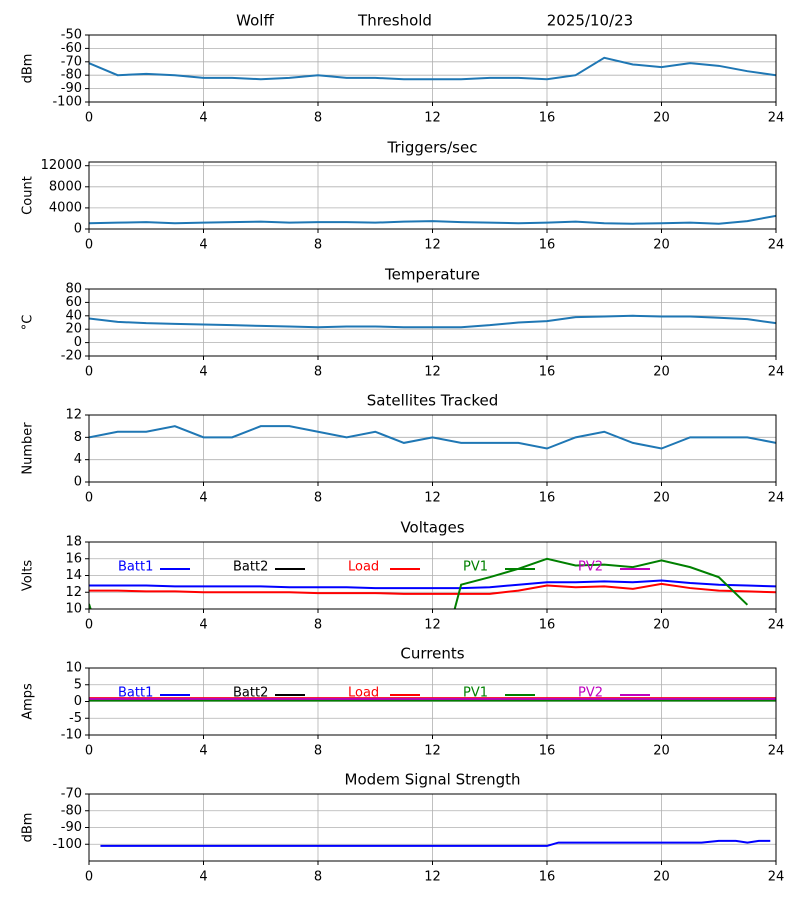  I want to click on y-tick-label: 60, so click(73, 302).